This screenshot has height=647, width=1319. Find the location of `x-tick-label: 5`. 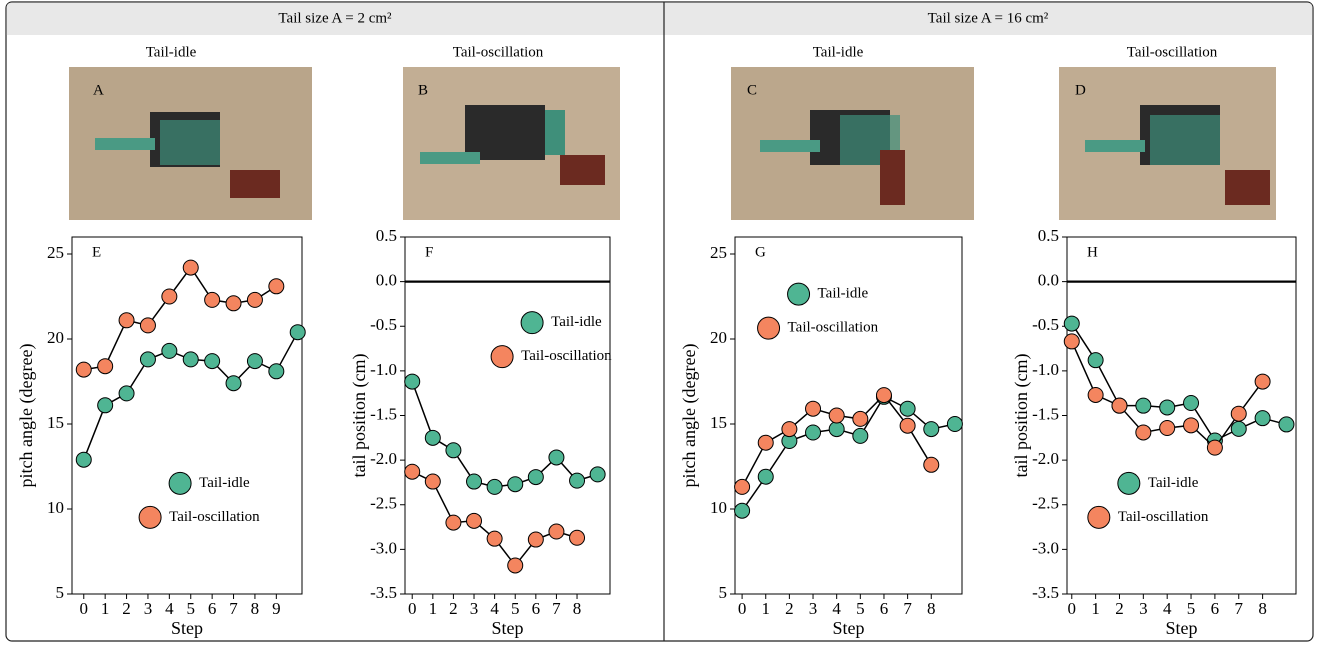

x-tick-label: 5 is located at coordinates (860, 608).